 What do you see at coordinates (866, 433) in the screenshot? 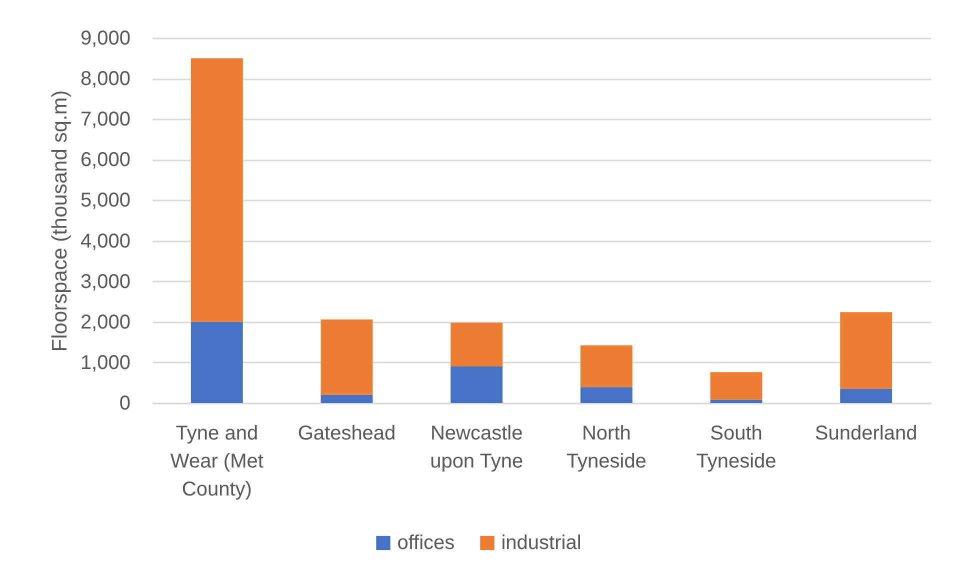
I see `x-tick-label: Sunderland` at bounding box center [866, 433].